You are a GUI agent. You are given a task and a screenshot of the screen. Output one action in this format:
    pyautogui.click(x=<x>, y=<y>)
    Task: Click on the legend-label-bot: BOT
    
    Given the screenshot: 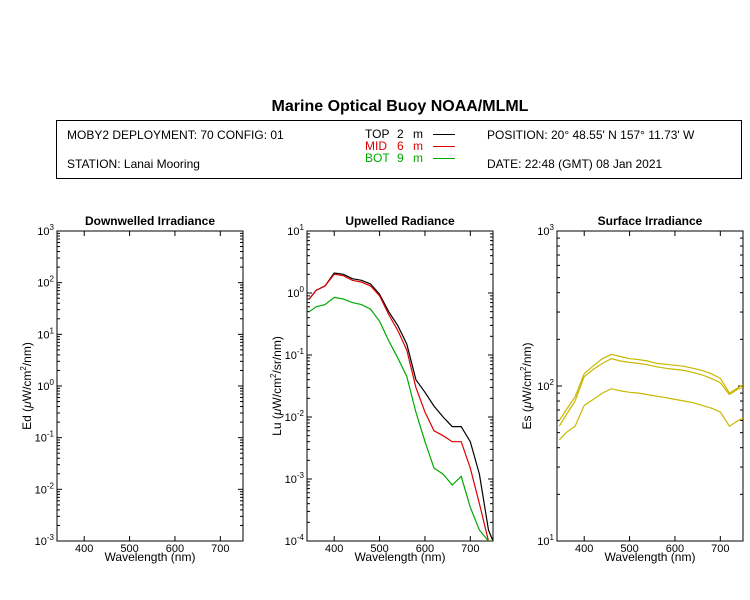 What is the action you would take?
    pyautogui.click(x=377, y=158)
    